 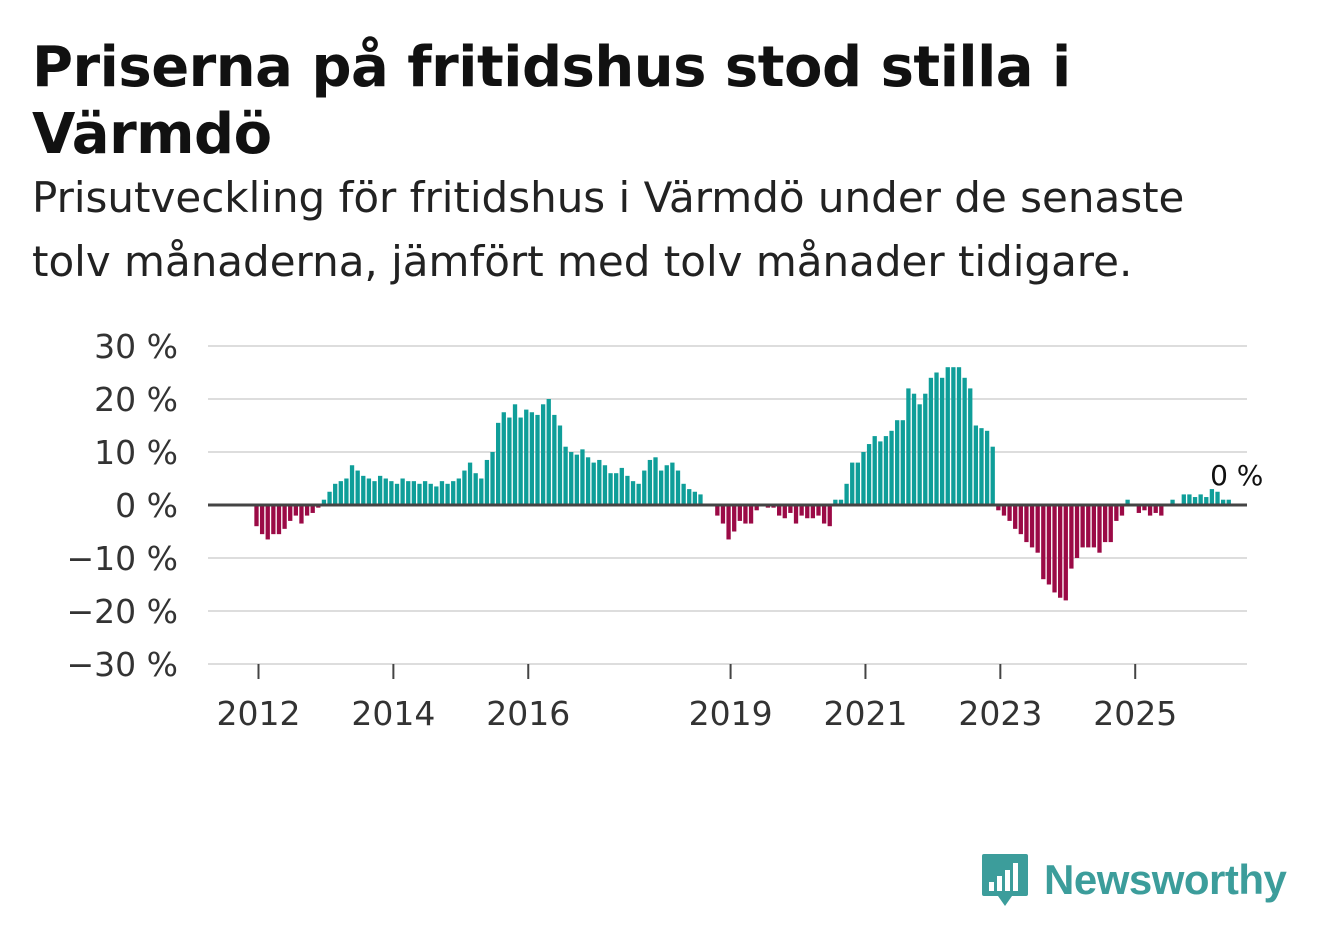 I want to click on last-value-label: 0 %, so click(x=1236, y=475).